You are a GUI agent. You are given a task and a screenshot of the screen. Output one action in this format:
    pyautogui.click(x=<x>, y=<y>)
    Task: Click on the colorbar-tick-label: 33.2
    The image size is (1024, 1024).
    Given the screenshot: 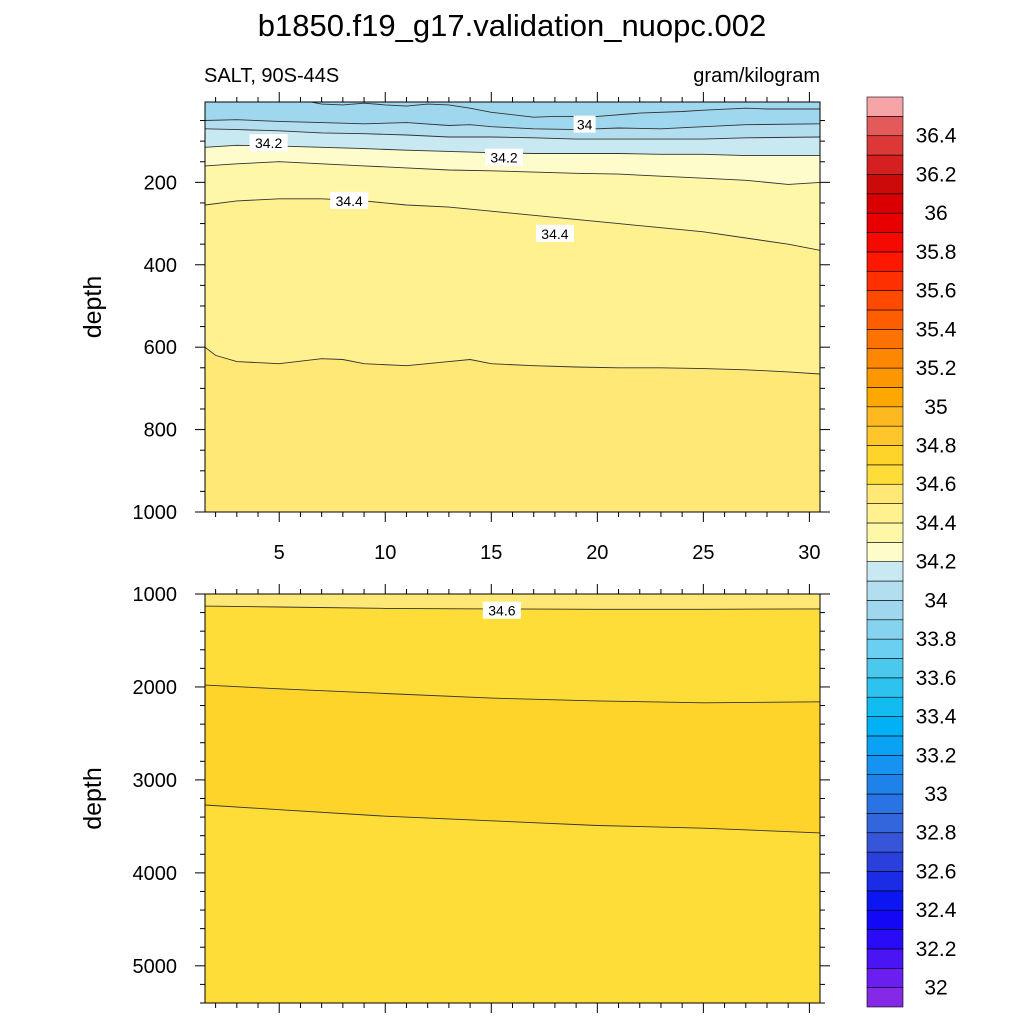 What is the action you would take?
    pyautogui.click(x=936, y=755)
    